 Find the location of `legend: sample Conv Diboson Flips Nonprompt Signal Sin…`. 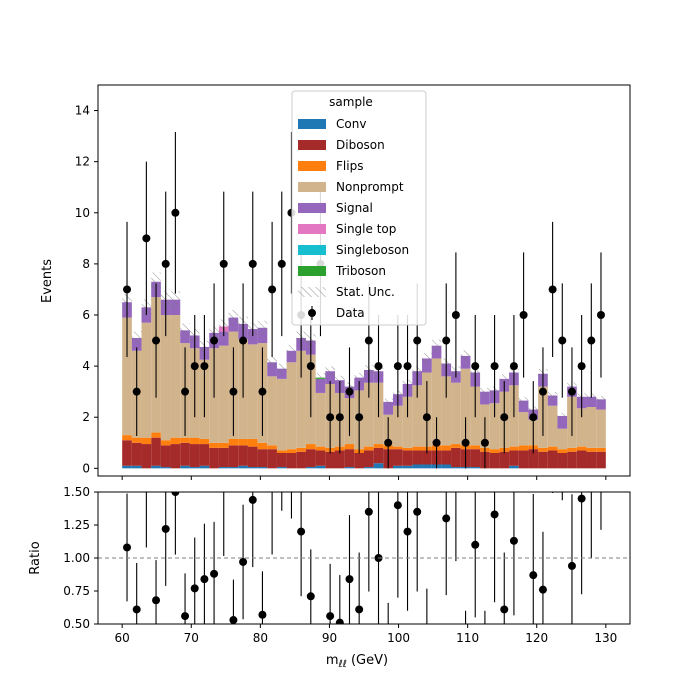

legend: sample Conv Diboson Flips Nonprompt Signal Sin… is located at coordinates (359, 208).